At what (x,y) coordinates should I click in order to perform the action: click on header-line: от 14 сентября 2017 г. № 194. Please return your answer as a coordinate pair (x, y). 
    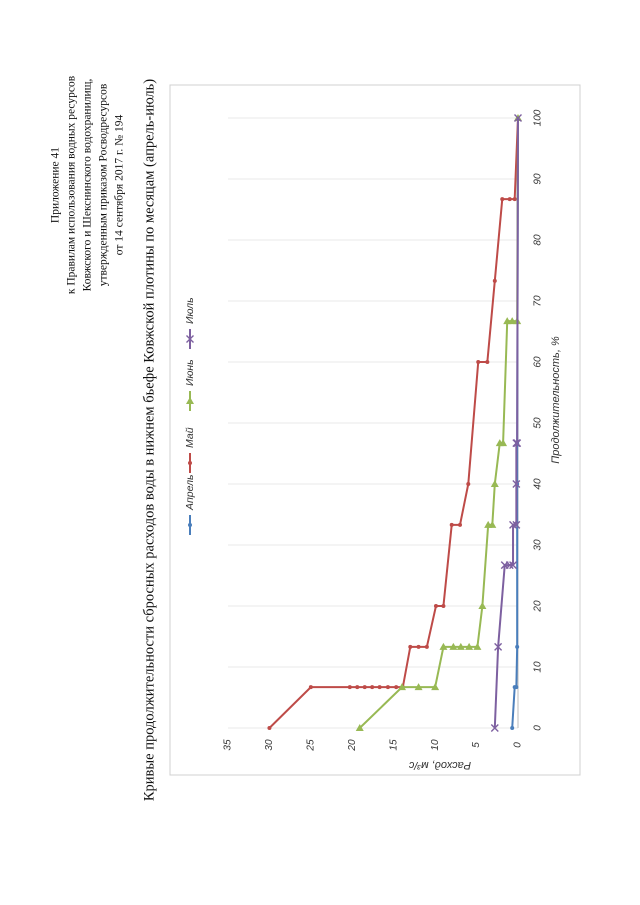
    Looking at the image, I should click on (120, 185).